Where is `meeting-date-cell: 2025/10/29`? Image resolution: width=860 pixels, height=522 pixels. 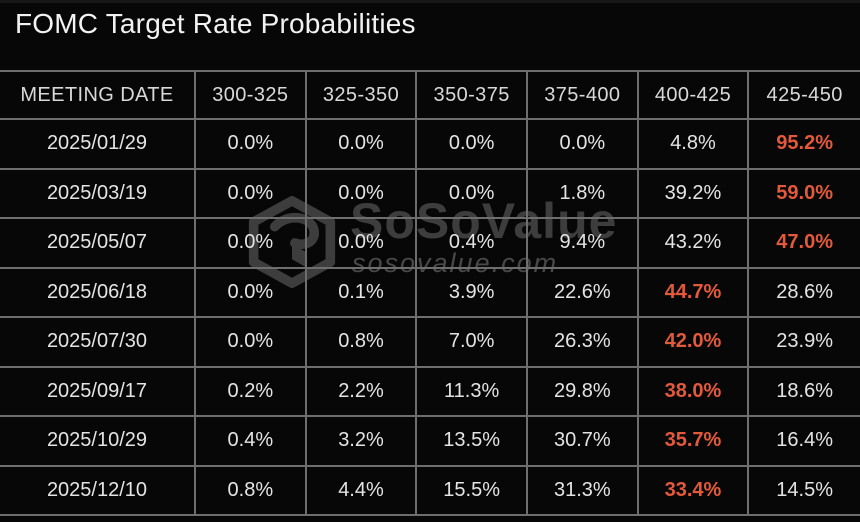
meeting-date-cell: 2025/10/29 is located at coordinates (98, 442).